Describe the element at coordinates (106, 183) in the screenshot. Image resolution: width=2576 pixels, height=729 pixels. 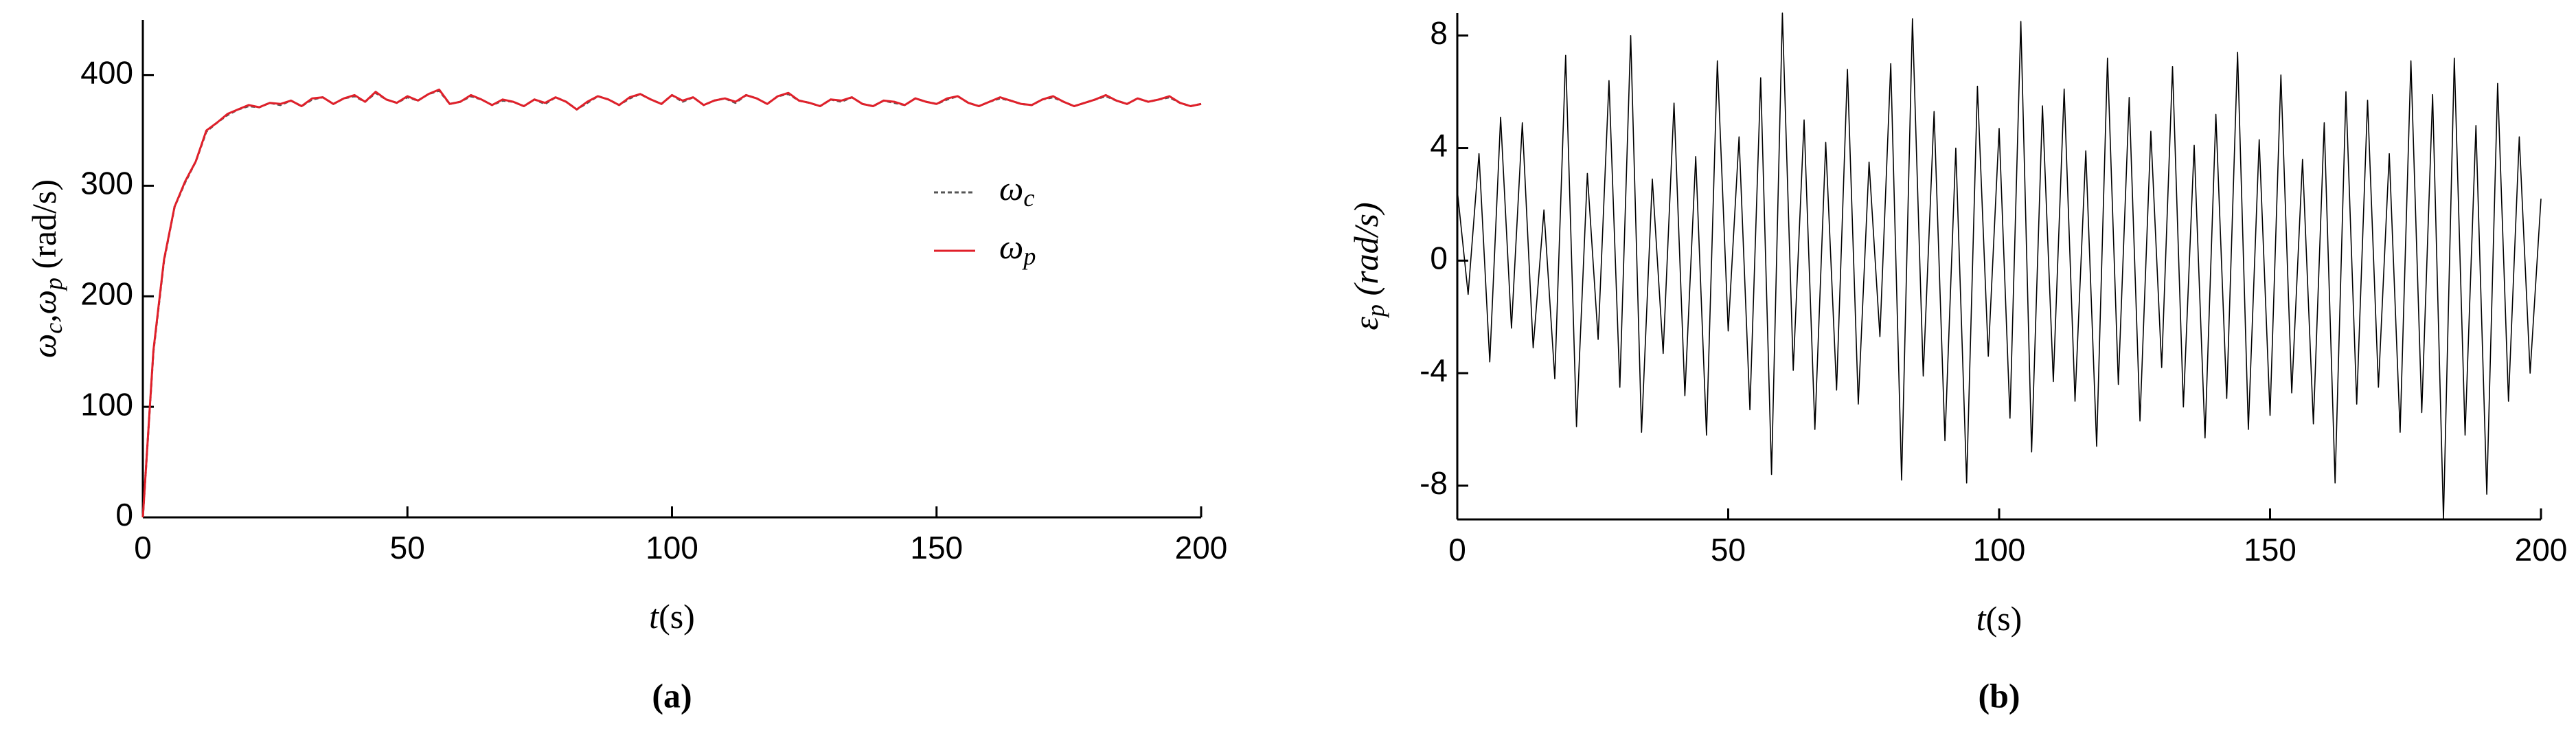
I see `y-tick-label: 300` at that location.